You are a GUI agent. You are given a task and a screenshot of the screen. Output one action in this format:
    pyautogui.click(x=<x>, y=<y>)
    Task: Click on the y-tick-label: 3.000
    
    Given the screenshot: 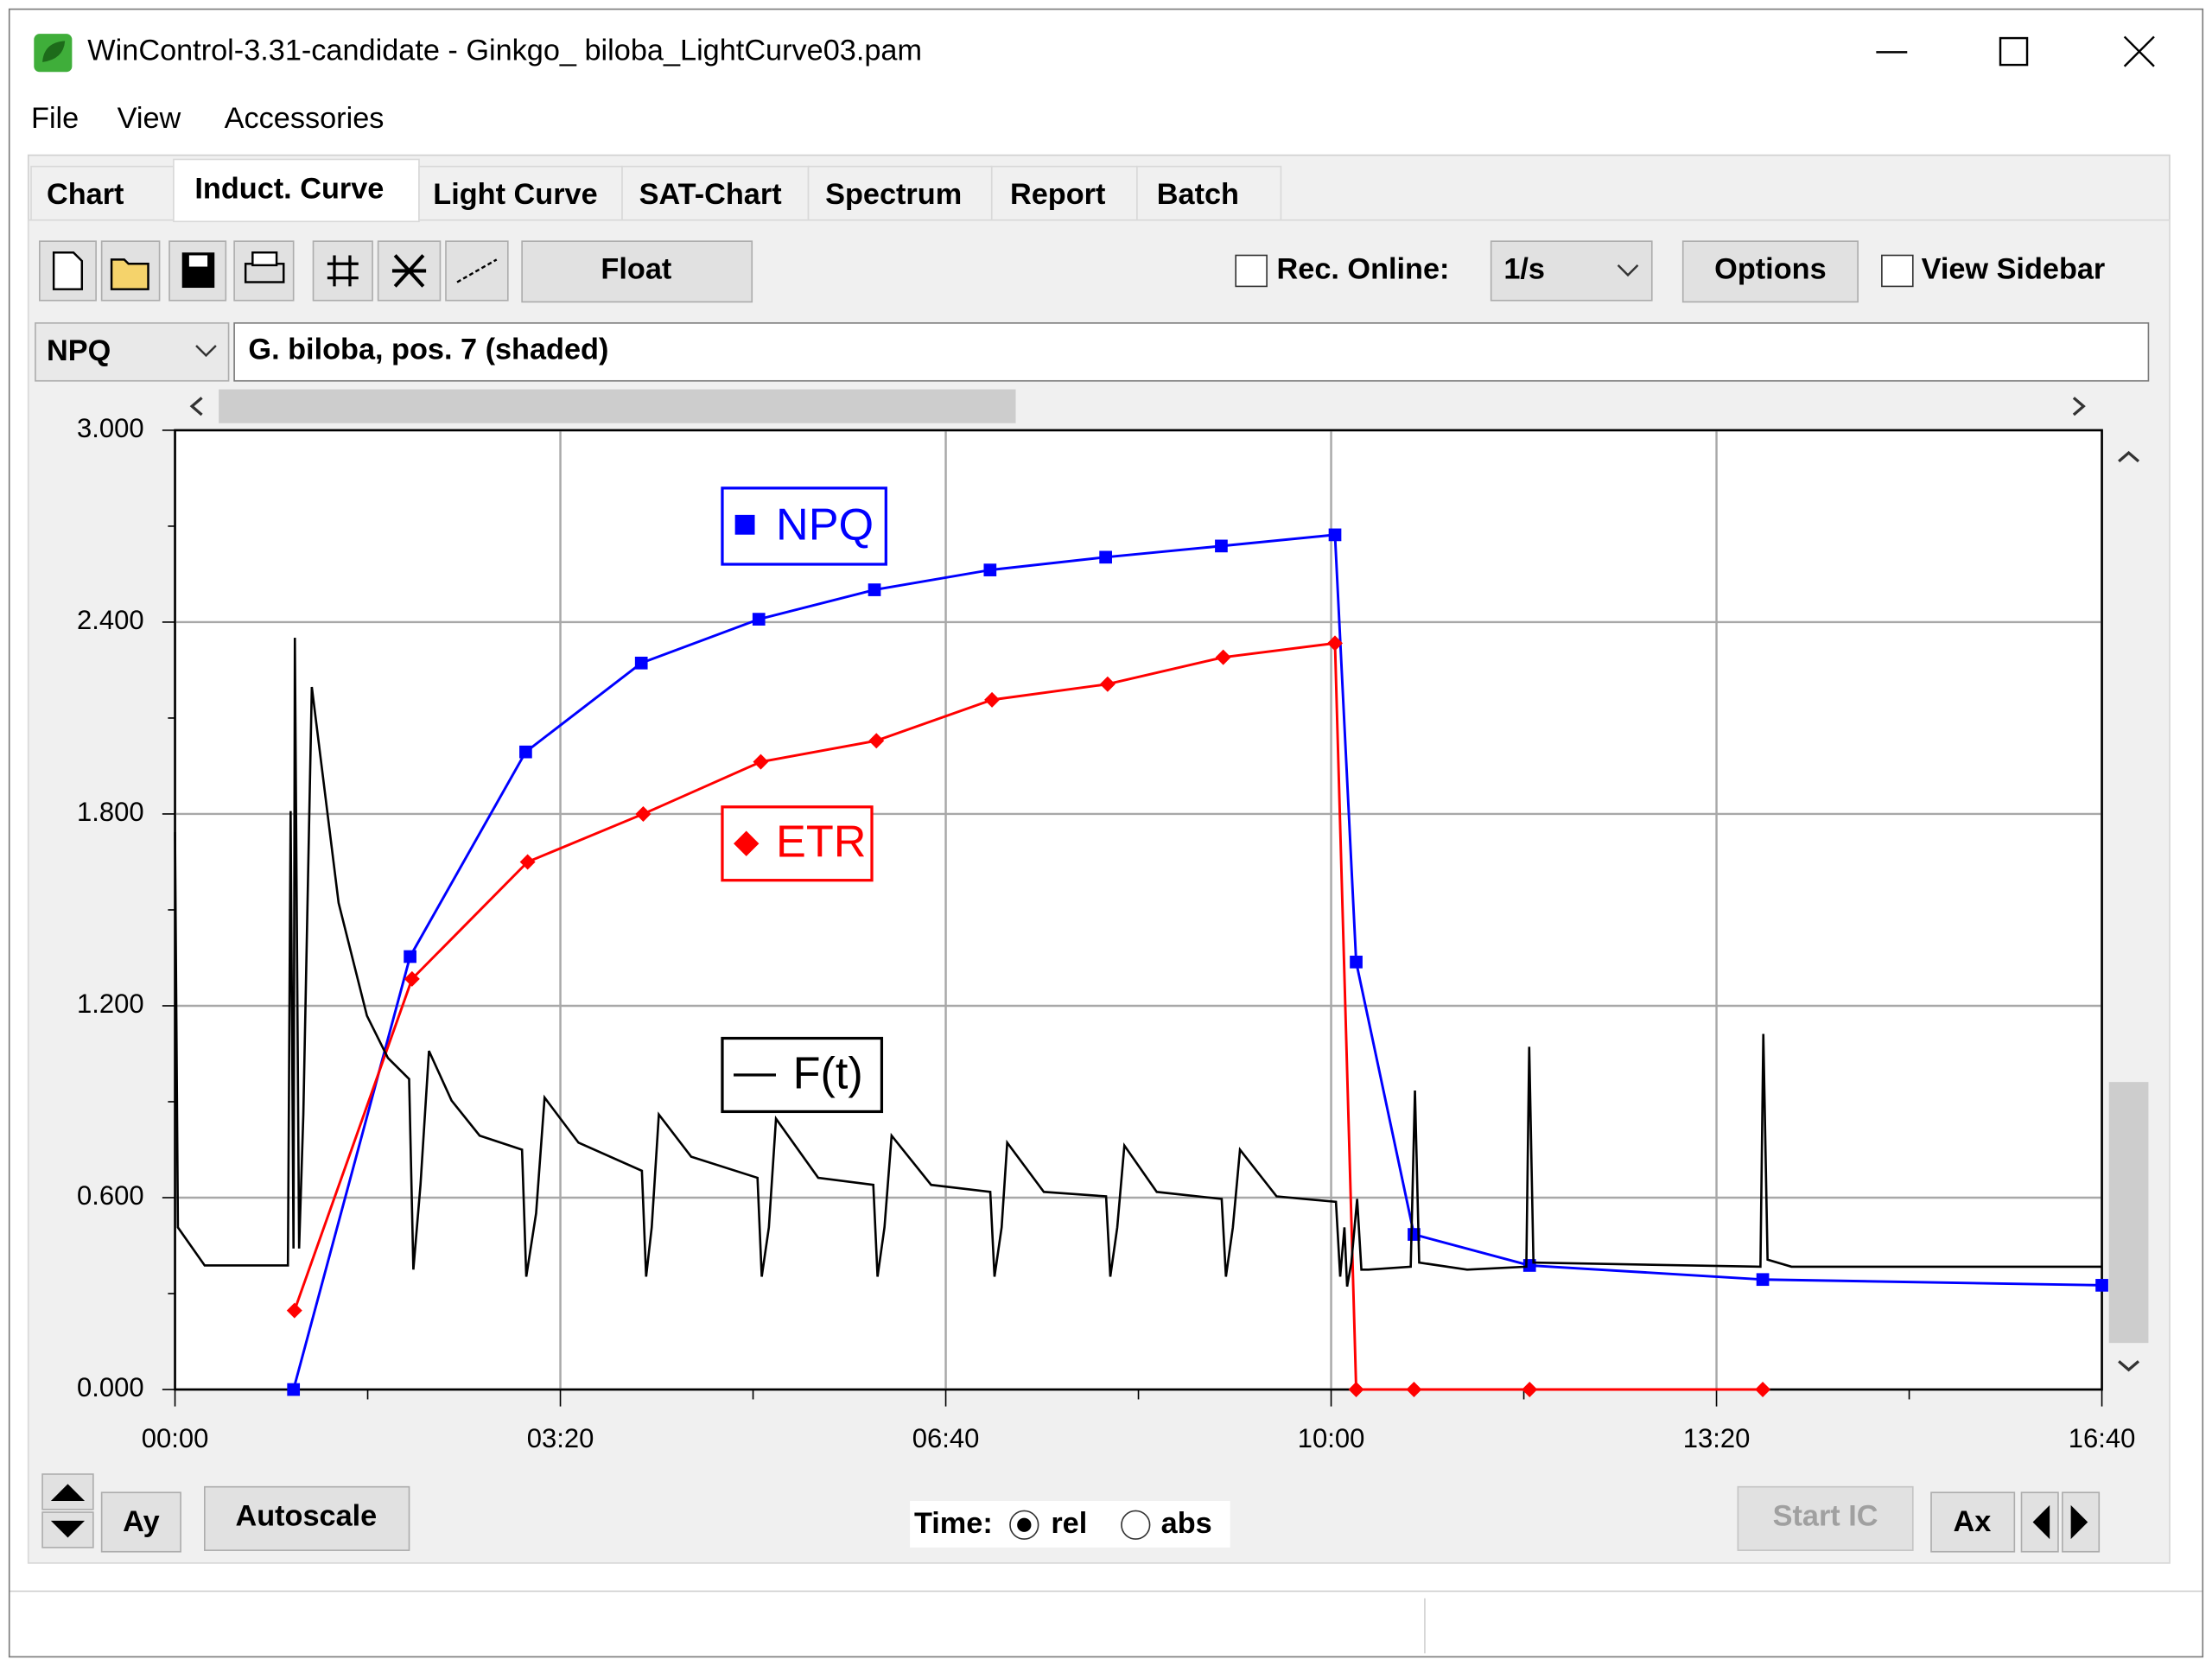 What is the action you would take?
    pyautogui.click(x=110, y=428)
    